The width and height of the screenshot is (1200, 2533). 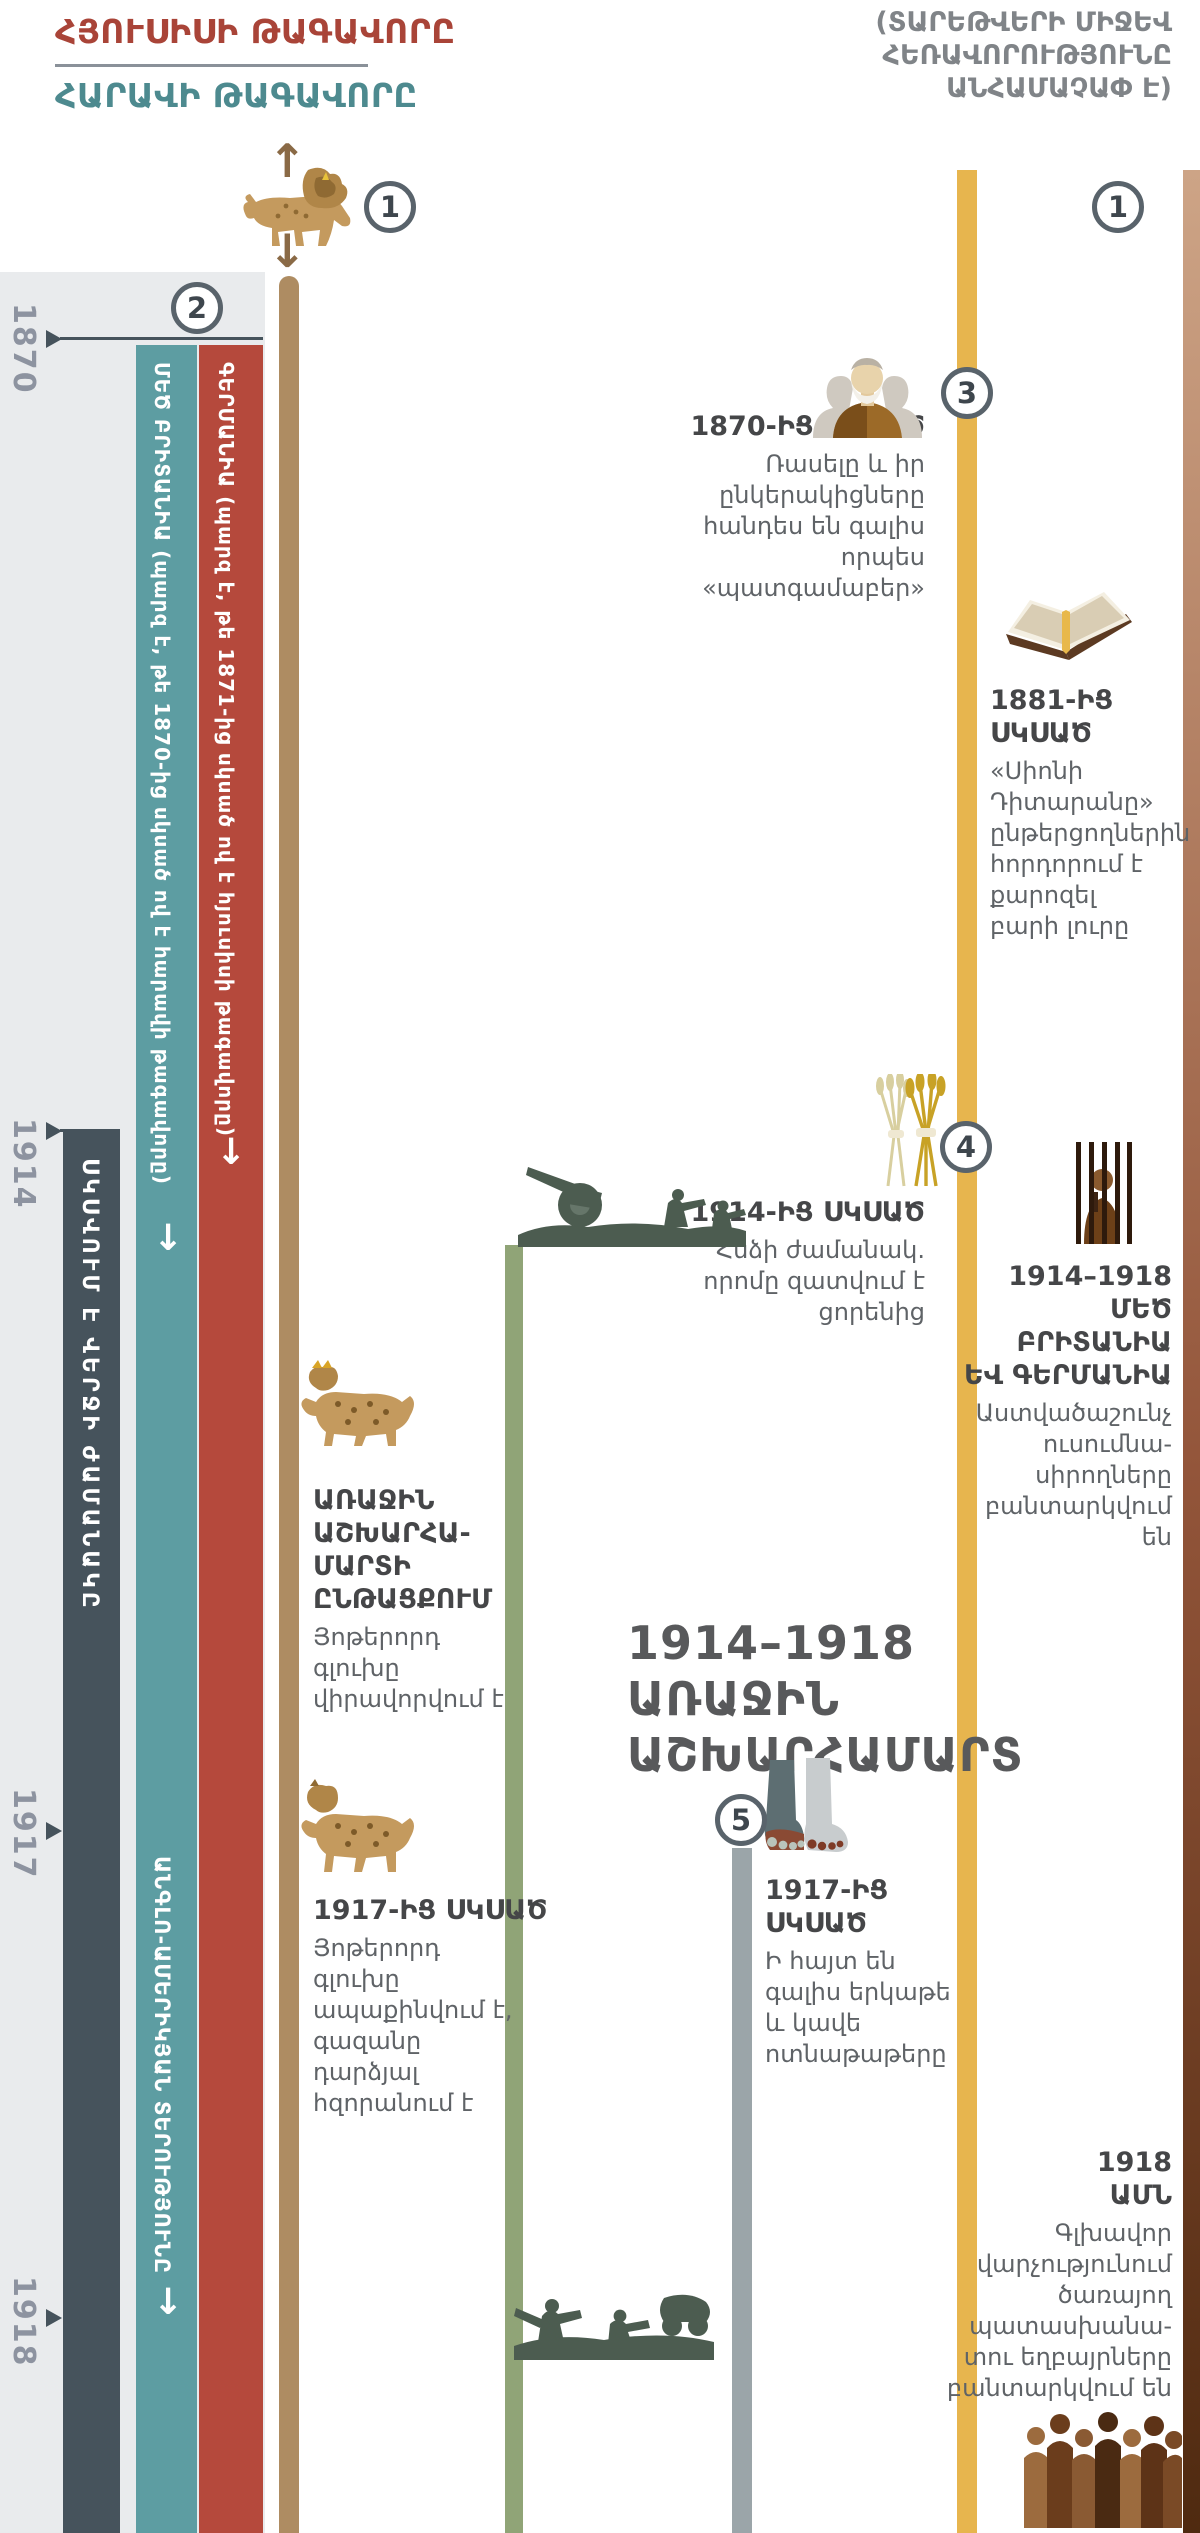 What do you see at coordinates (827, 1907) in the screenshot?
I see `event-1917-feet-title: 1917-ԻՑ ՍԿՍԱԾ` at bounding box center [827, 1907].